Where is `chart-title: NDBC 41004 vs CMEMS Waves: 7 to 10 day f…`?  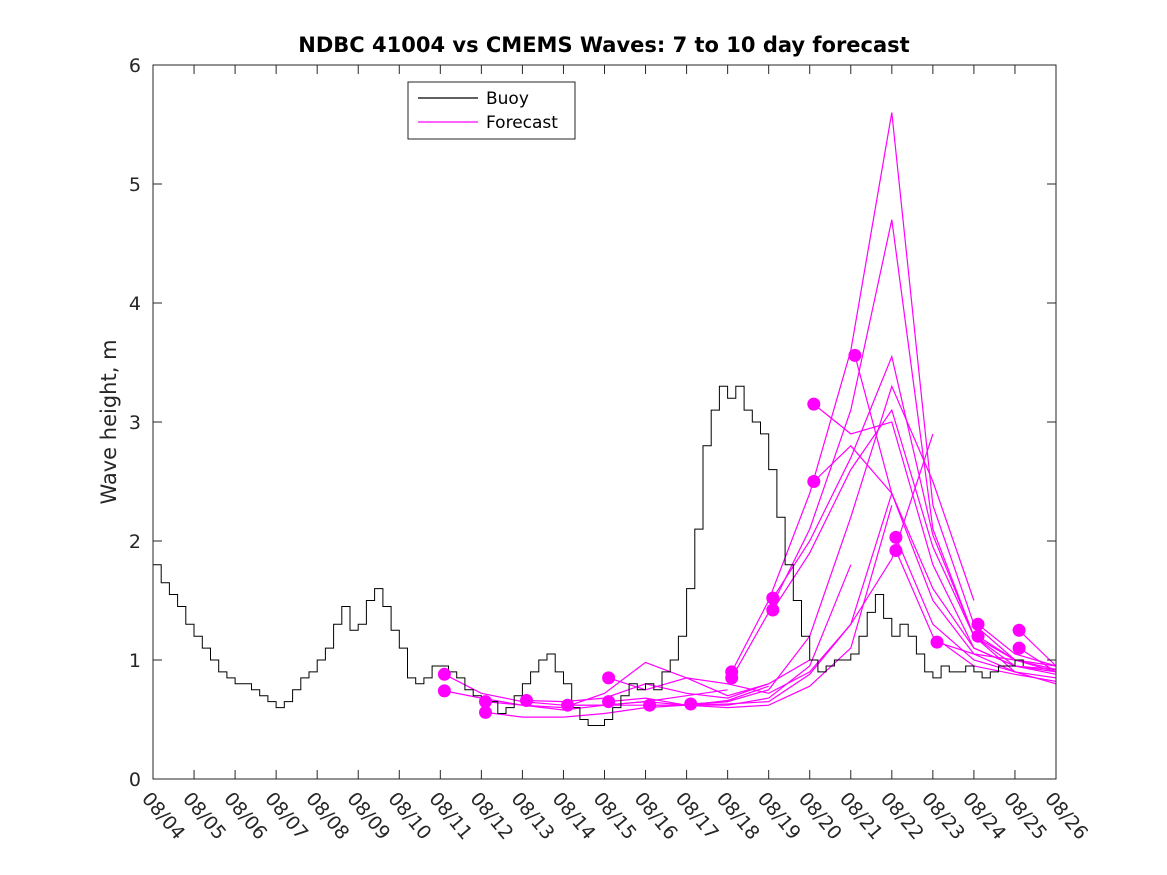 chart-title: NDBC 41004 vs CMEMS Waves: 7 to 10 day f… is located at coordinates (603, 45).